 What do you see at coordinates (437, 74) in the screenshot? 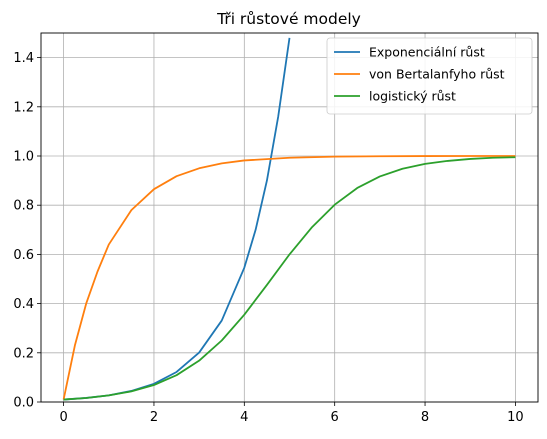
I see `legend-label-1: von Bertalanfyho růst` at bounding box center [437, 74].